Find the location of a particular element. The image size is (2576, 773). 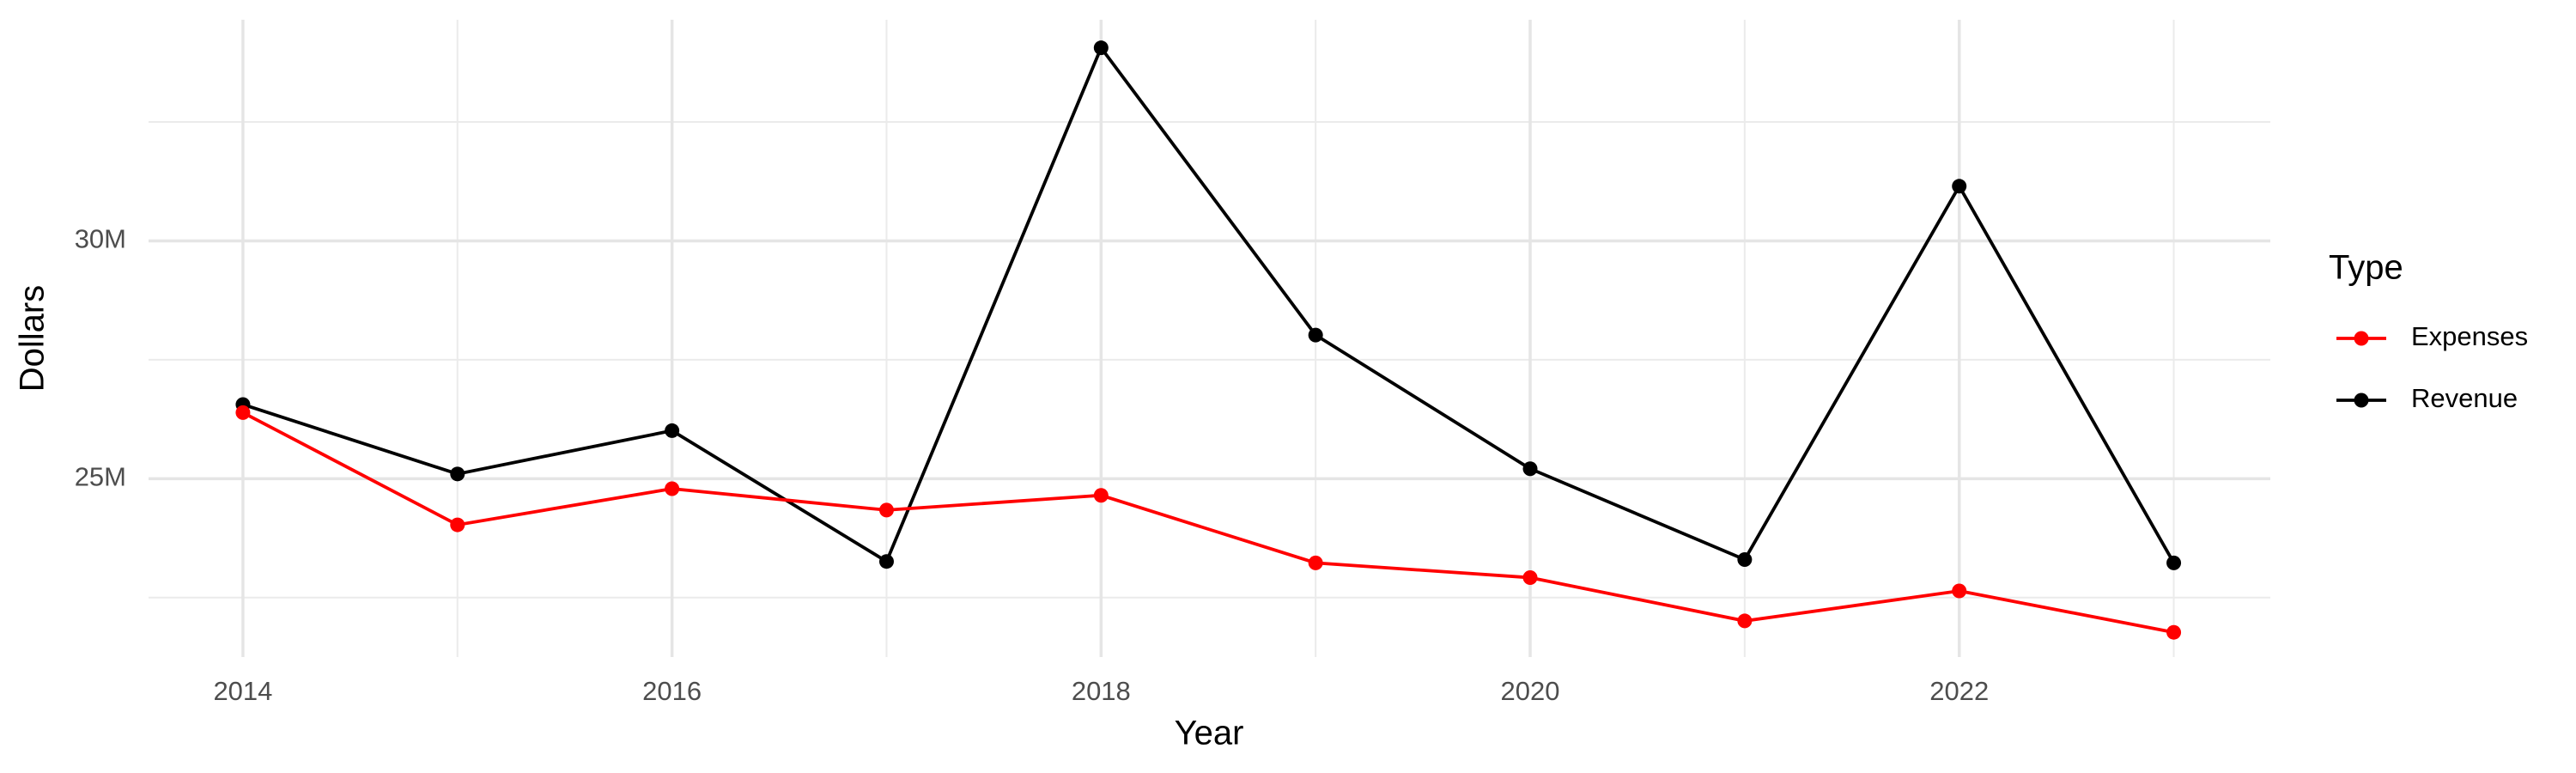

y-tick-label: 25M is located at coordinates (101, 477).